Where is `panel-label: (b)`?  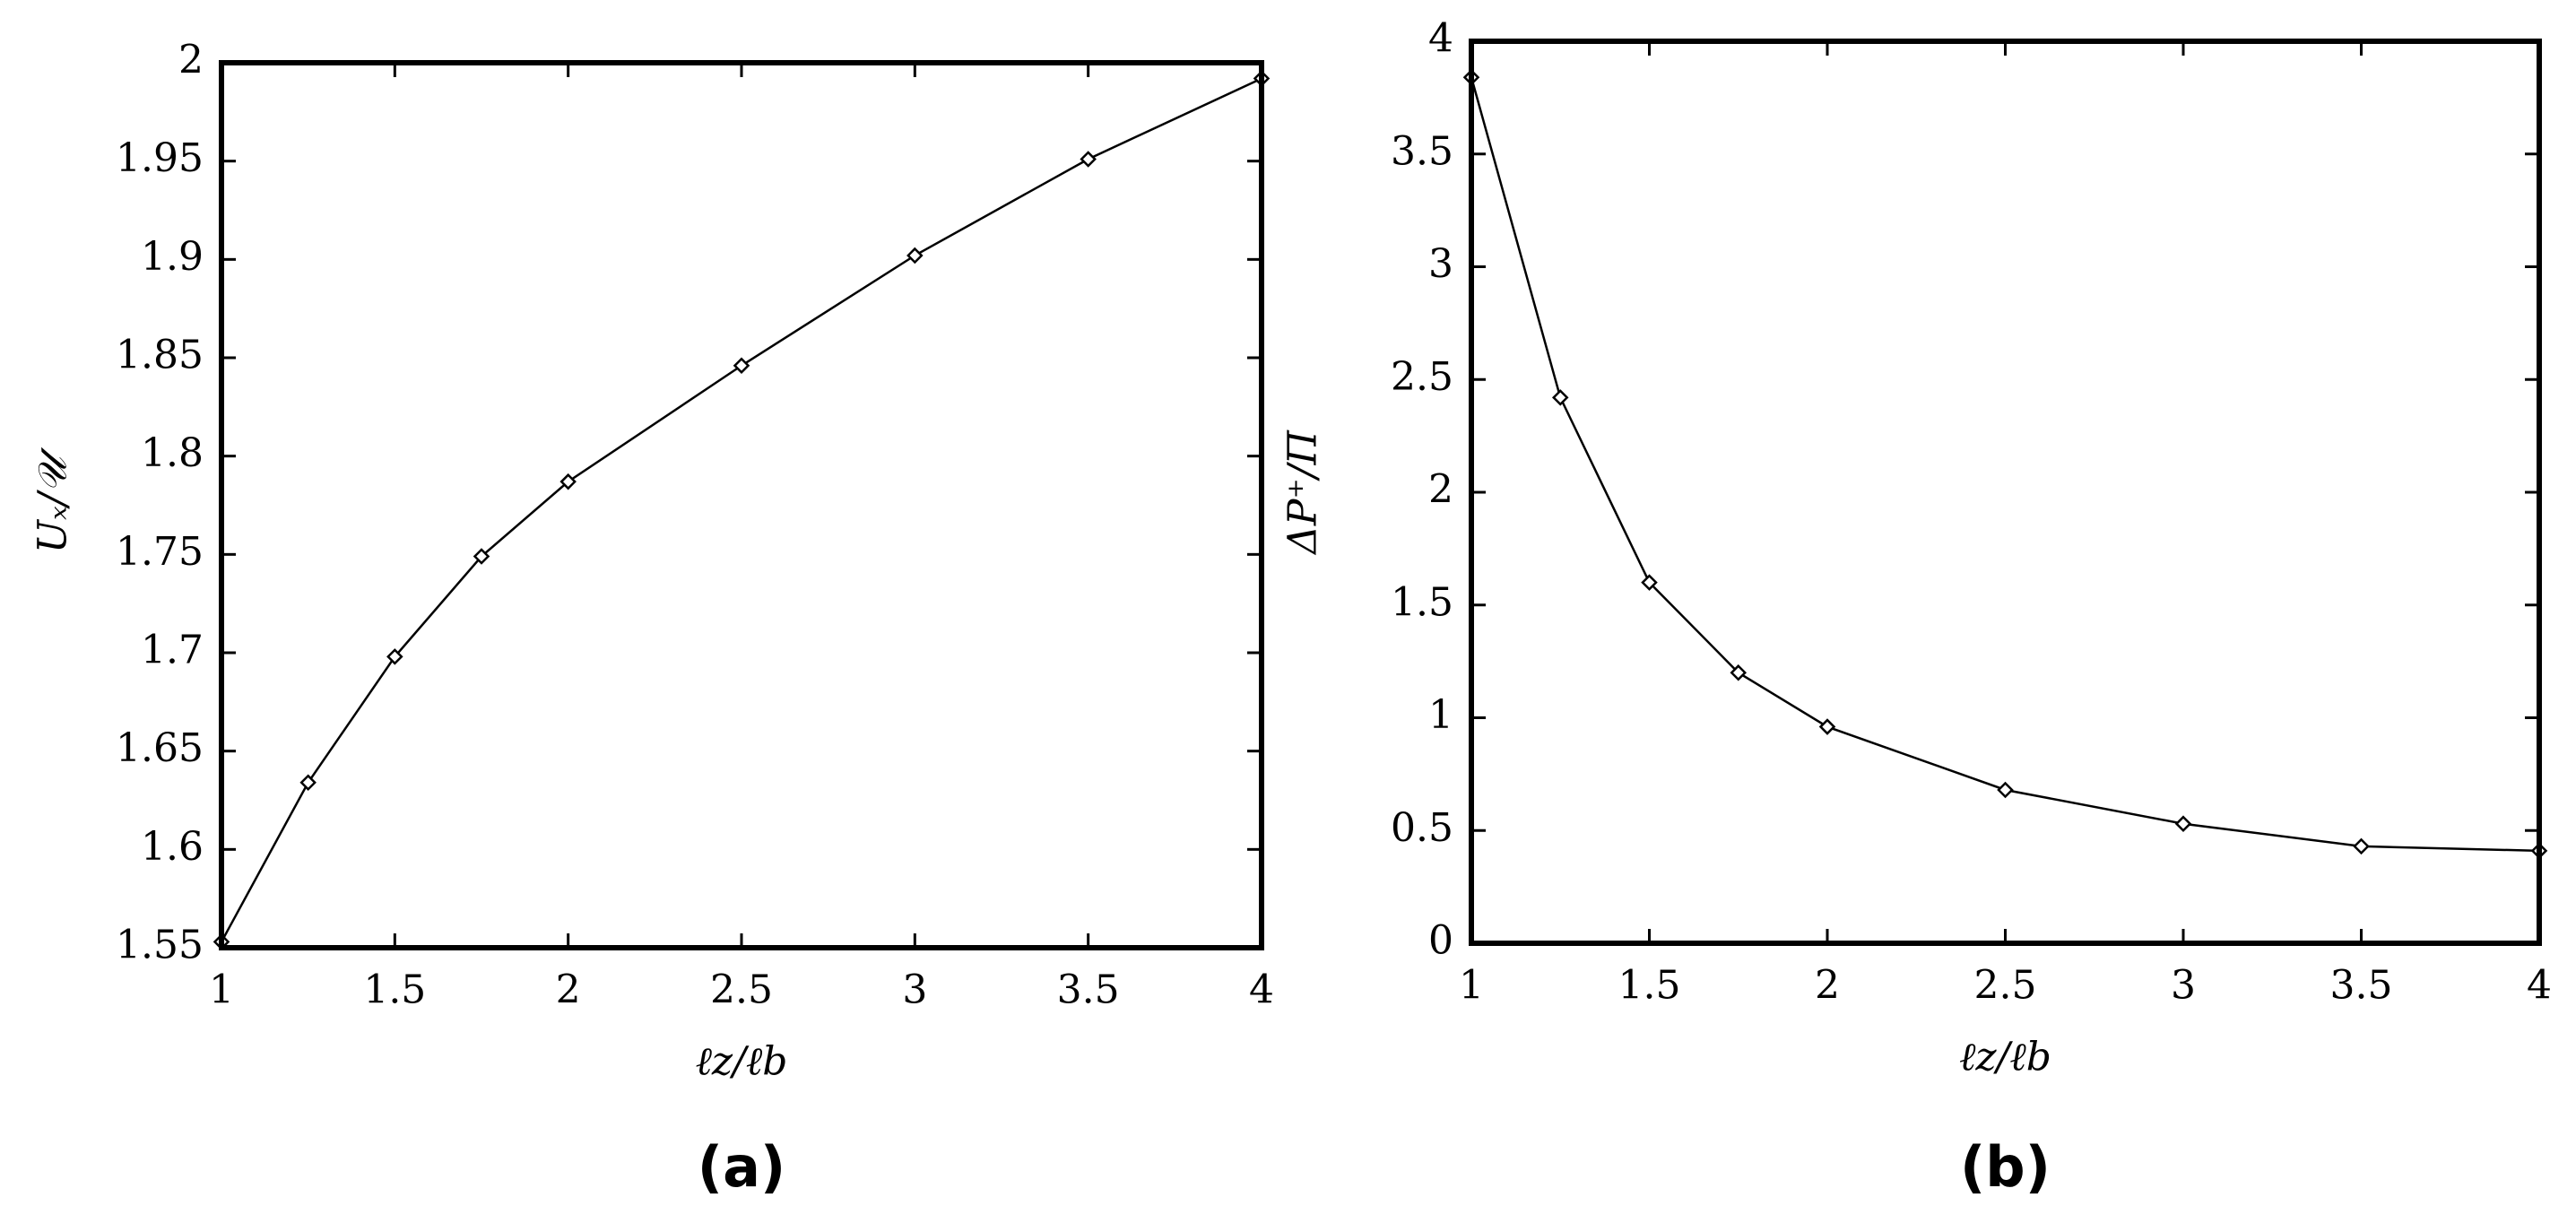
panel-label: (b) is located at coordinates (2006, 1167).